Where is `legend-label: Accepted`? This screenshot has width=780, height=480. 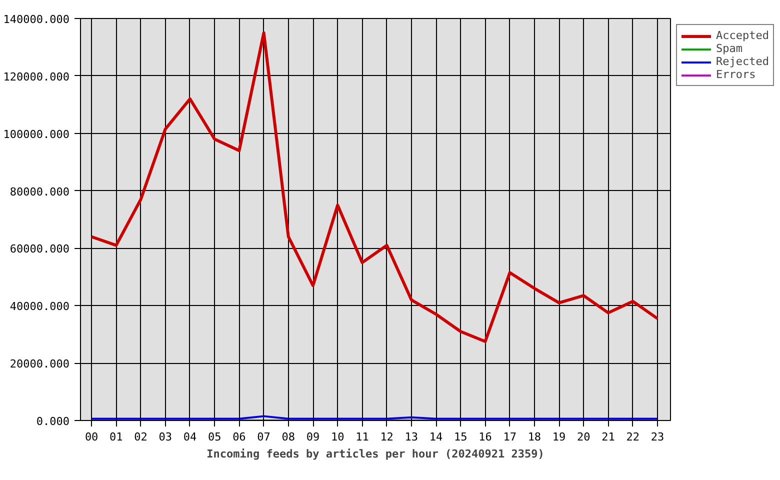 legend-label: Accepted is located at coordinates (742, 35).